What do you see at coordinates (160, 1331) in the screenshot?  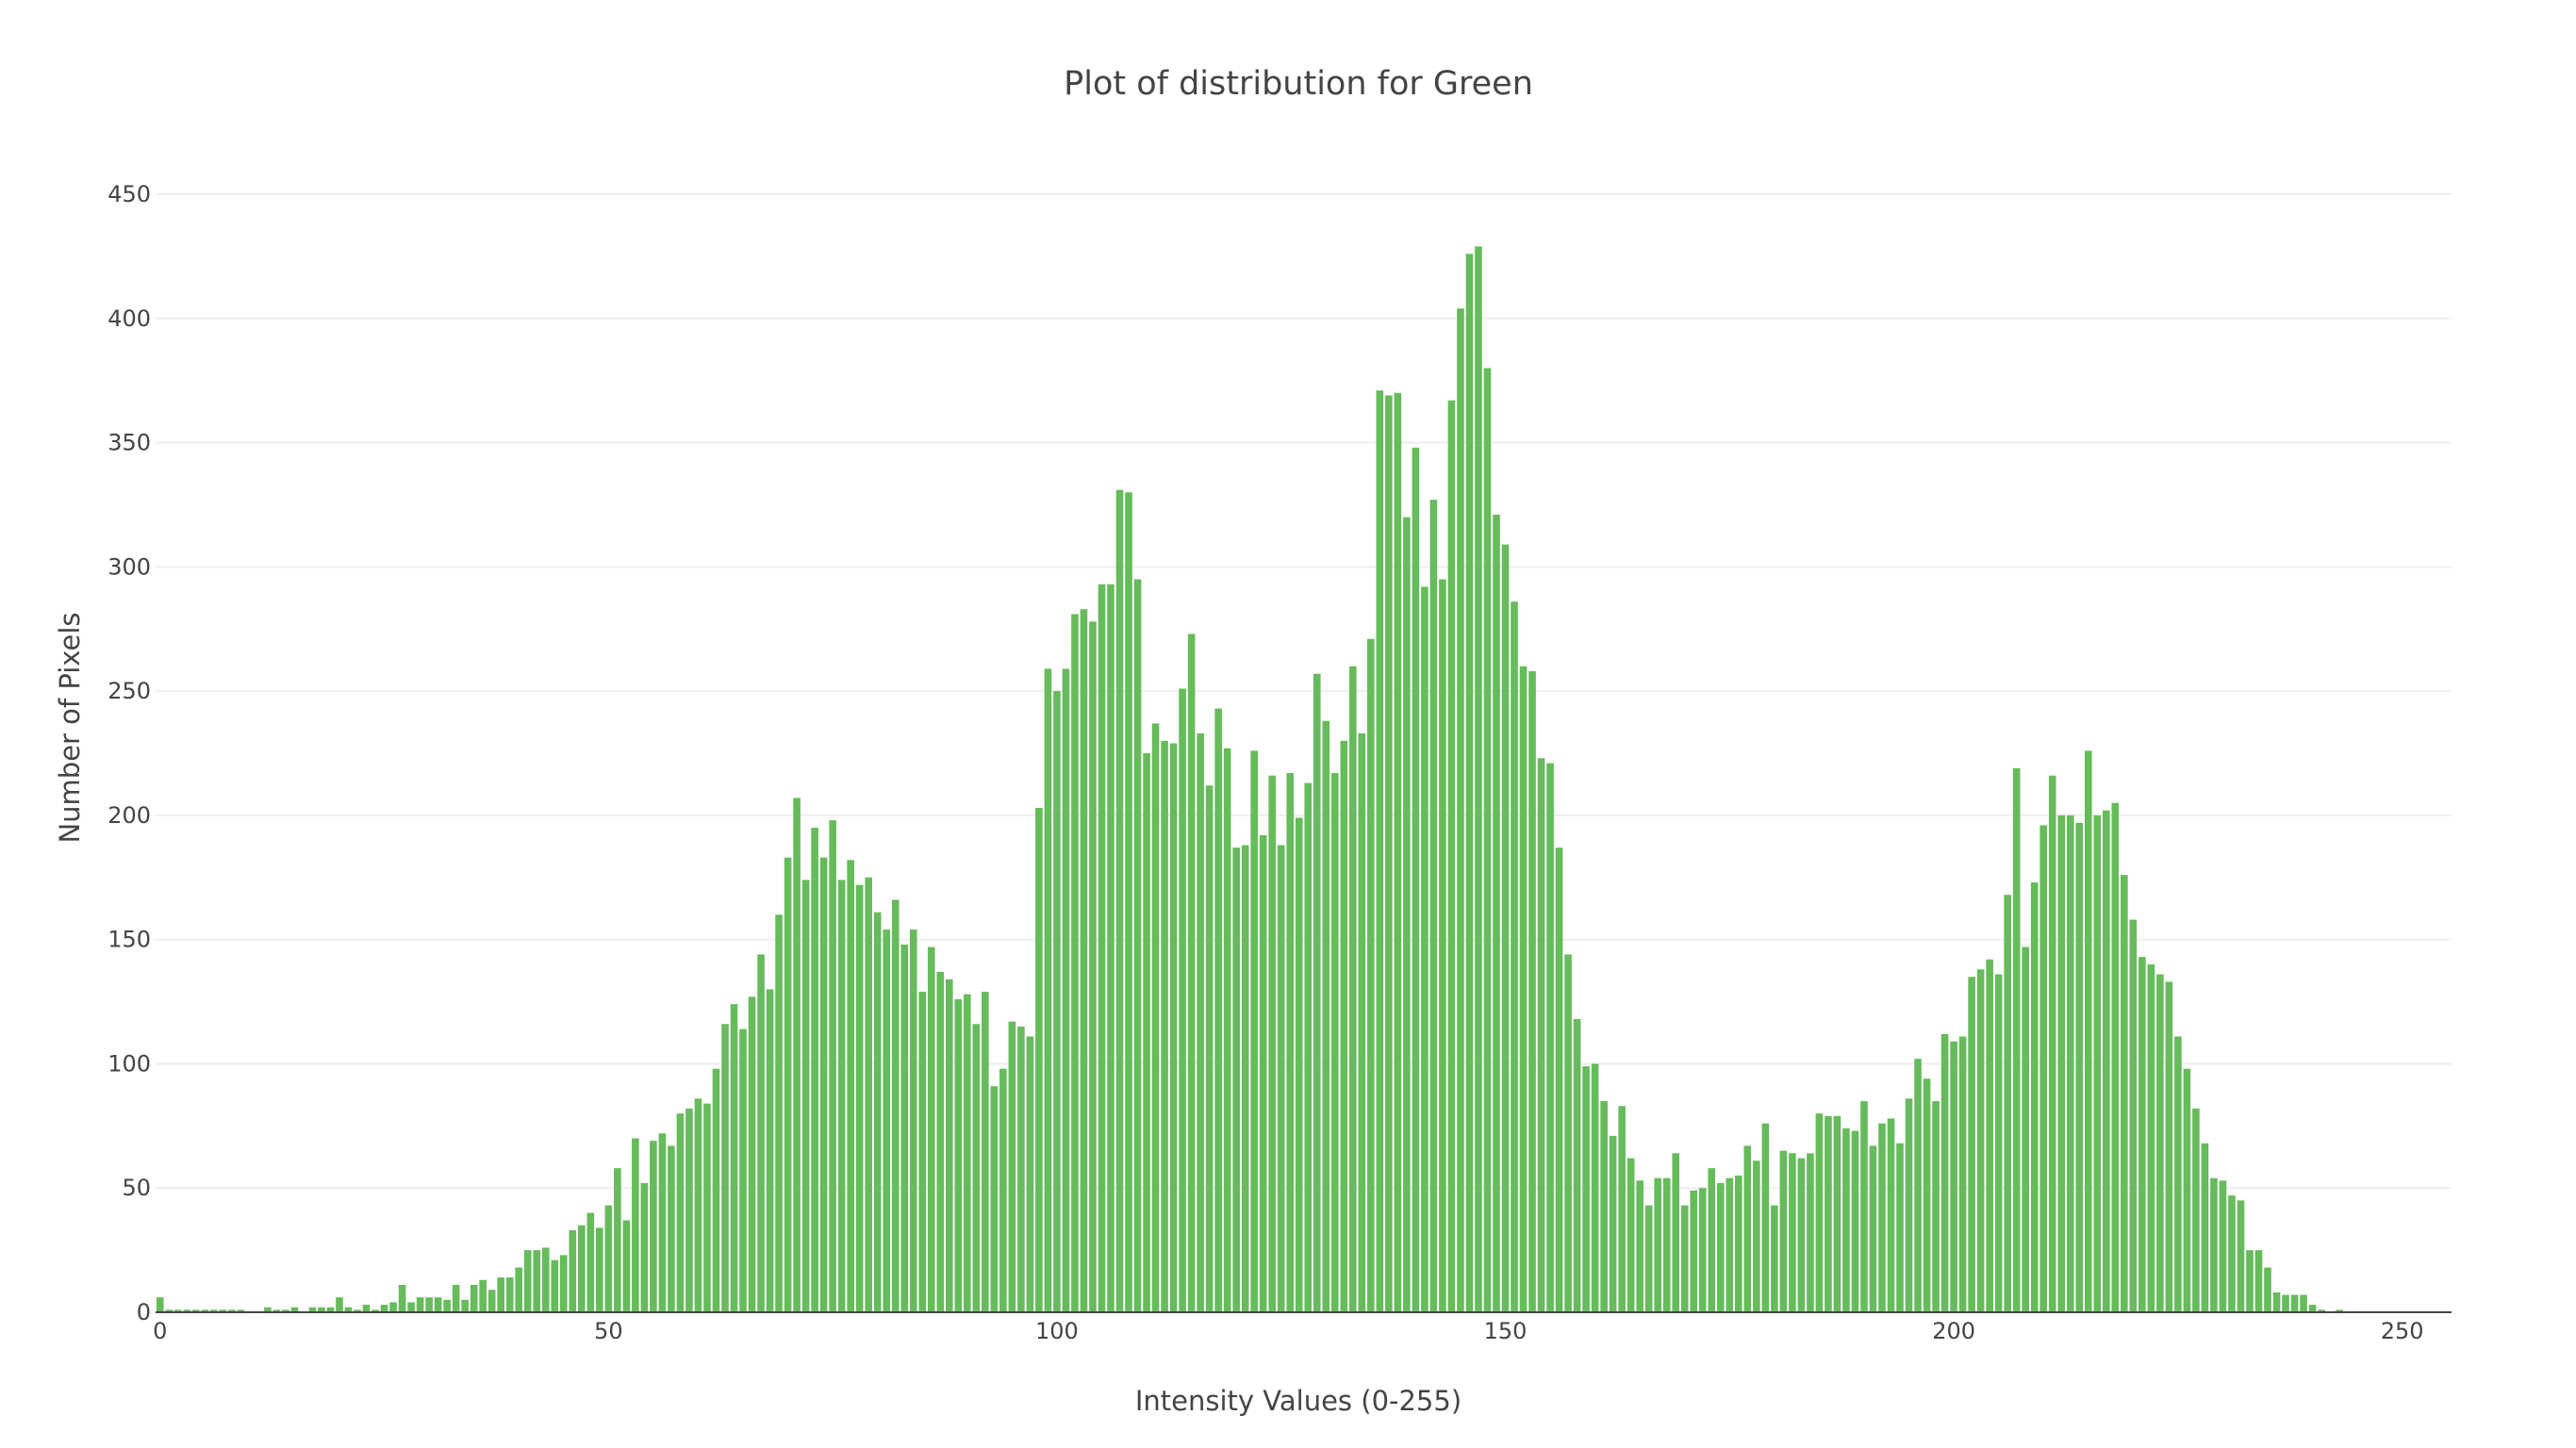 I see `x-tick-label: 0` at bounding box center [160, 1331].